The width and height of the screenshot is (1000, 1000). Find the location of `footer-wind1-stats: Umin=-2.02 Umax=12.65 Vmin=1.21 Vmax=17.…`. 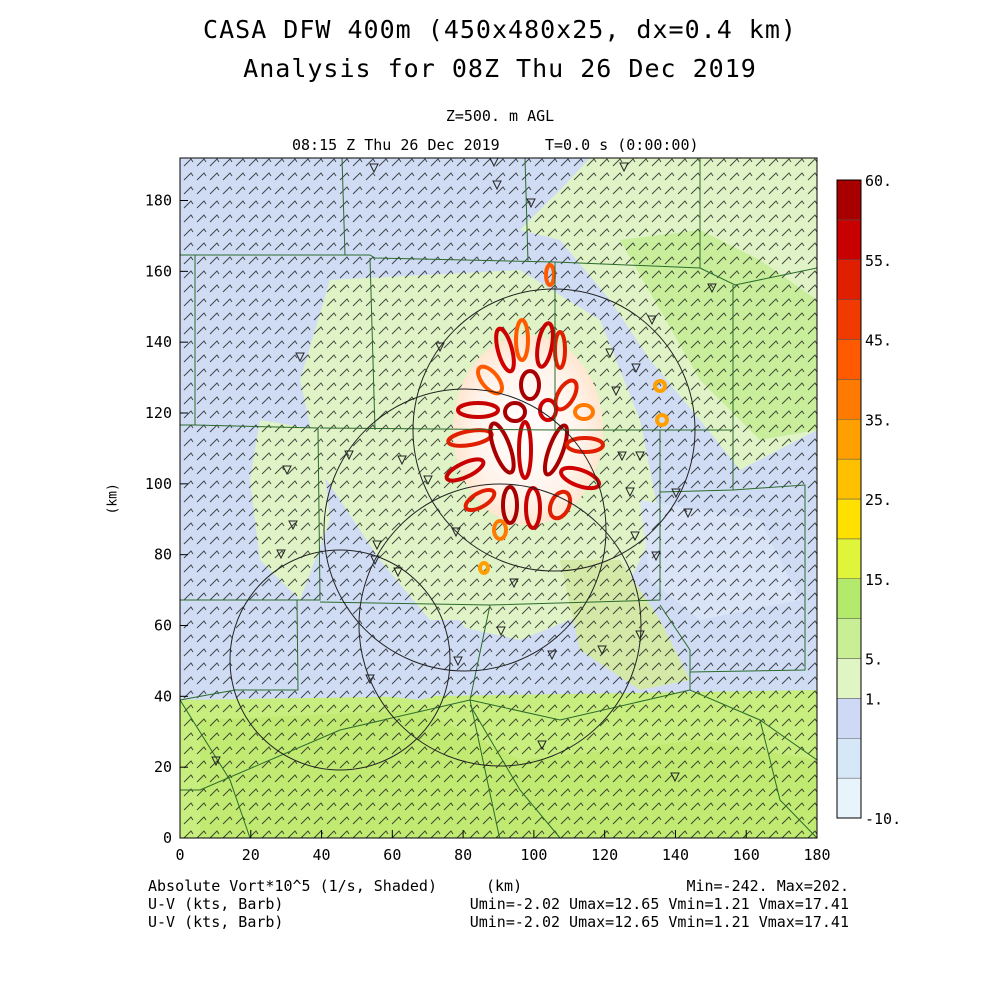

footer-wind1-stats: Umin=-2.02 Umax=12.65 Vmin=1.21 Vmax=17.… is located at coordinates (659, 904).